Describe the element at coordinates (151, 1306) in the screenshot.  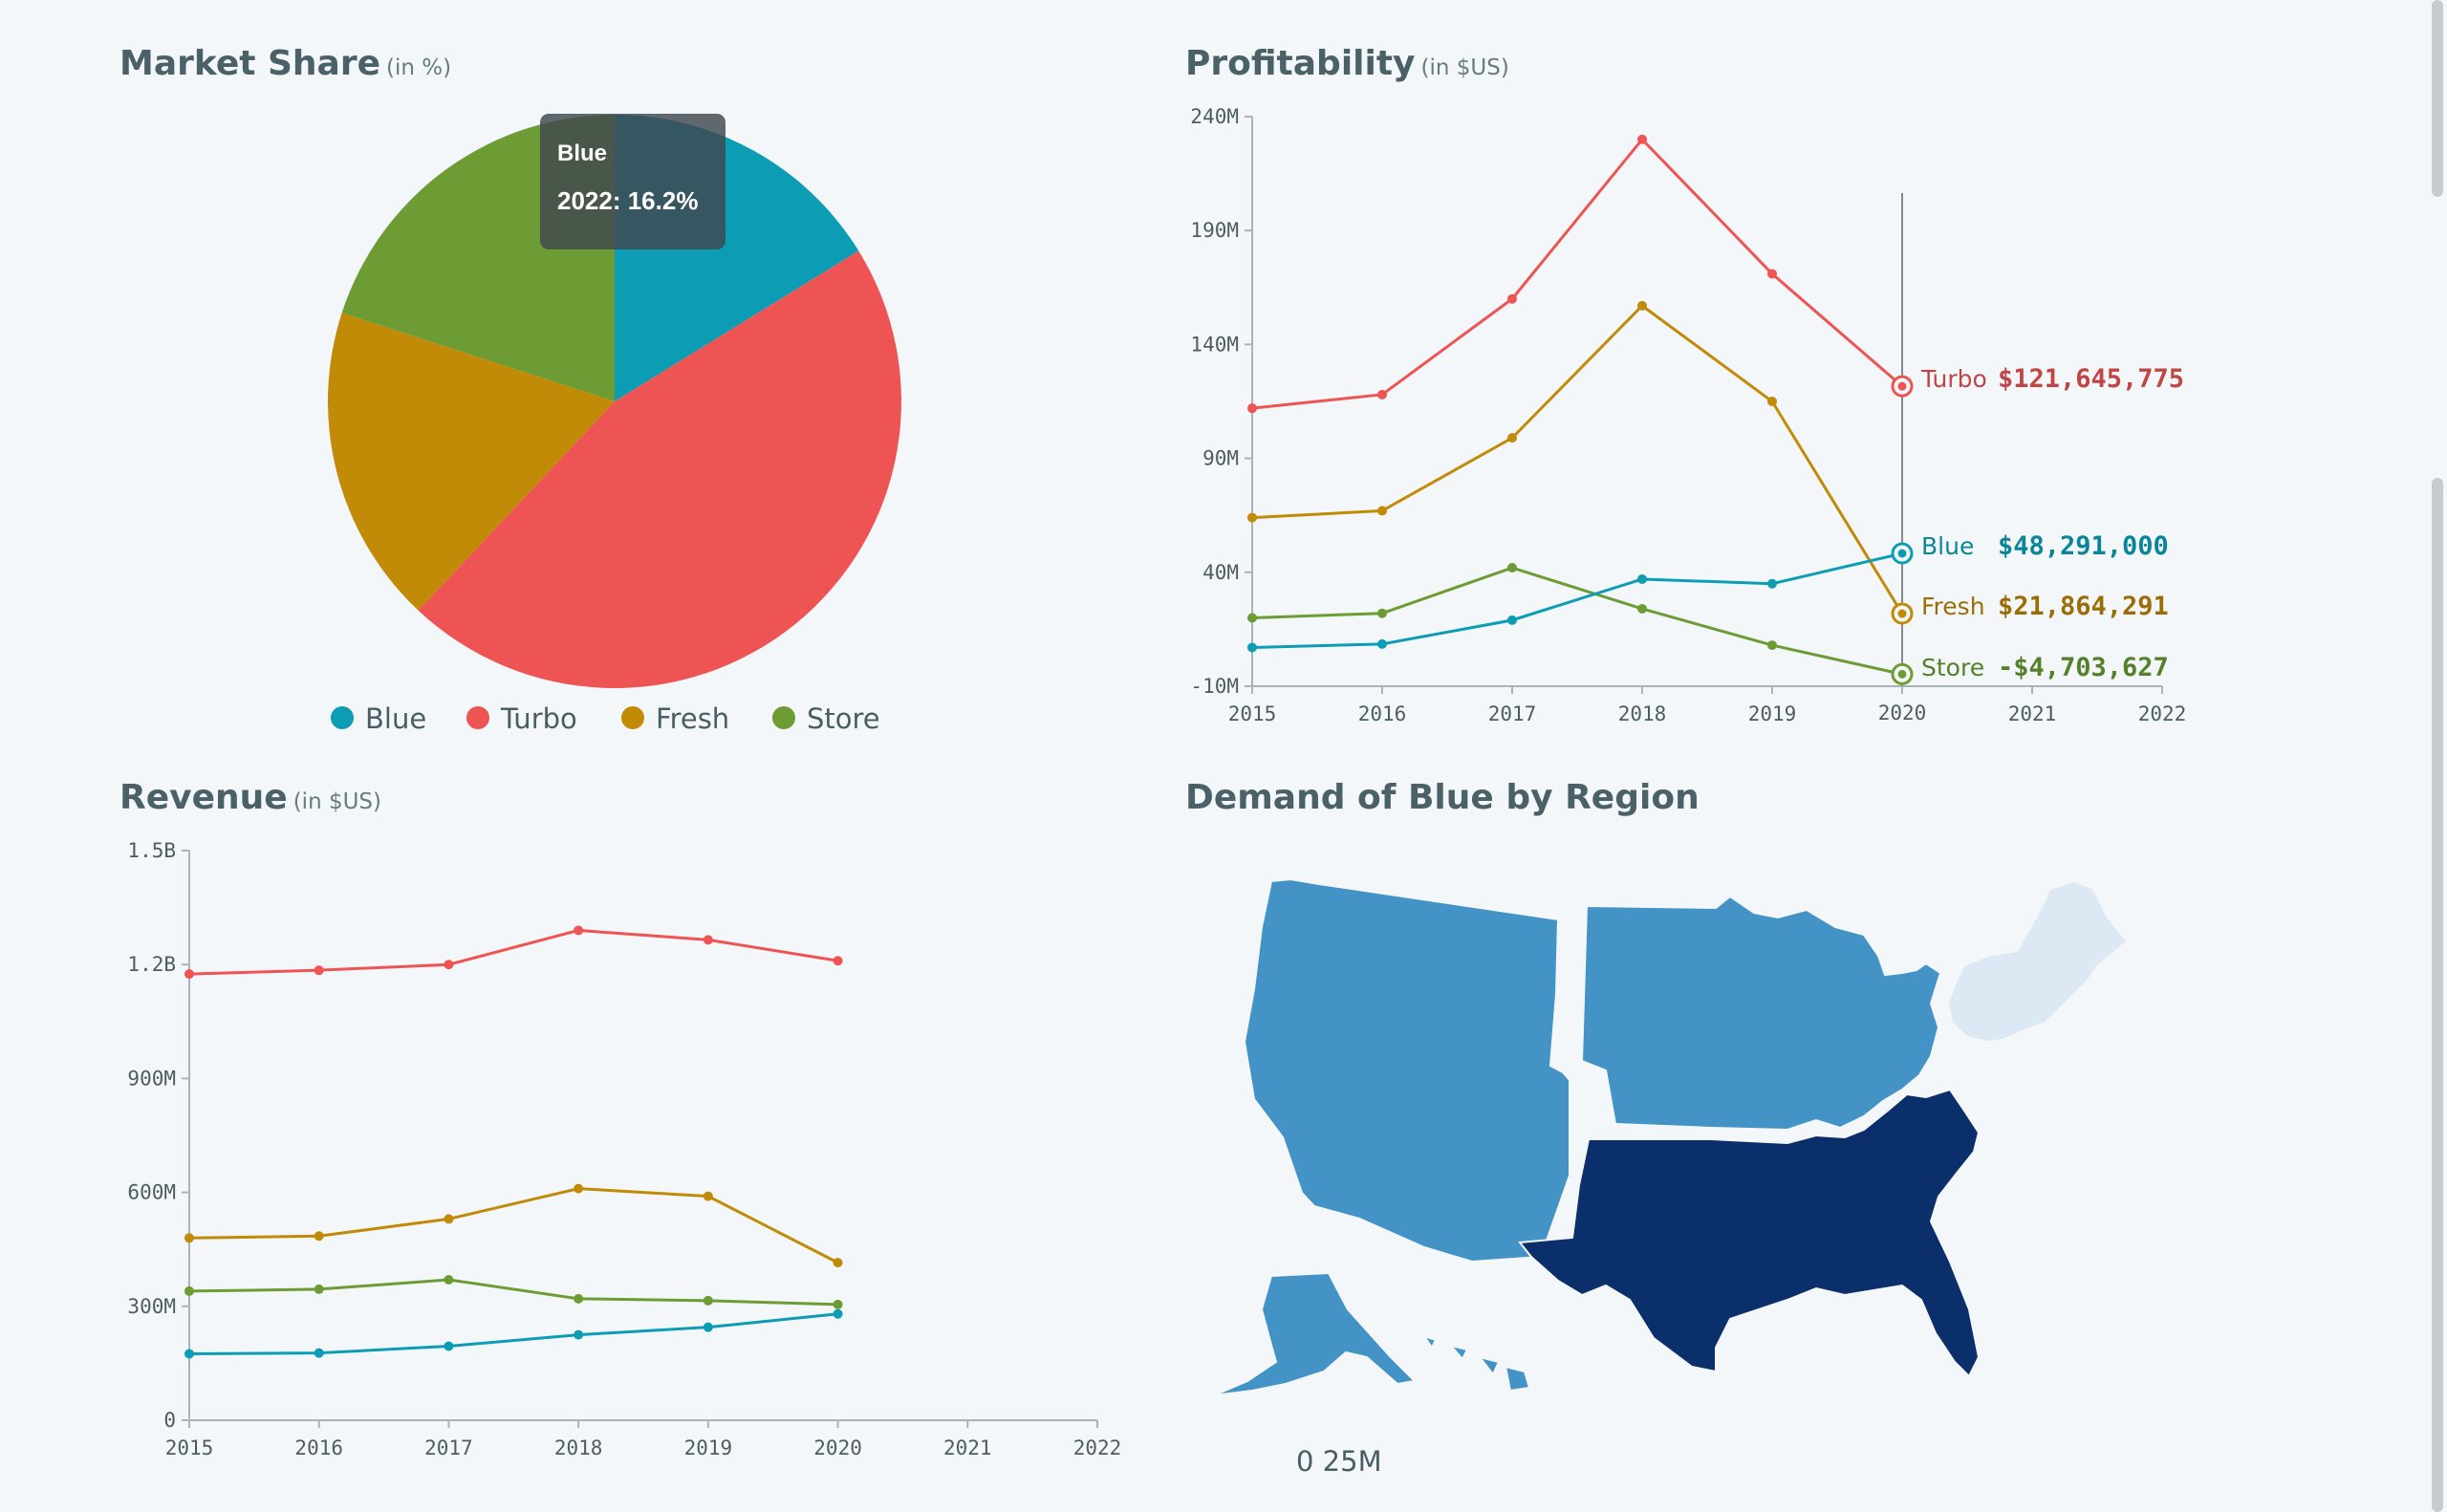
I see `y-tick-label: 300M` at that location.